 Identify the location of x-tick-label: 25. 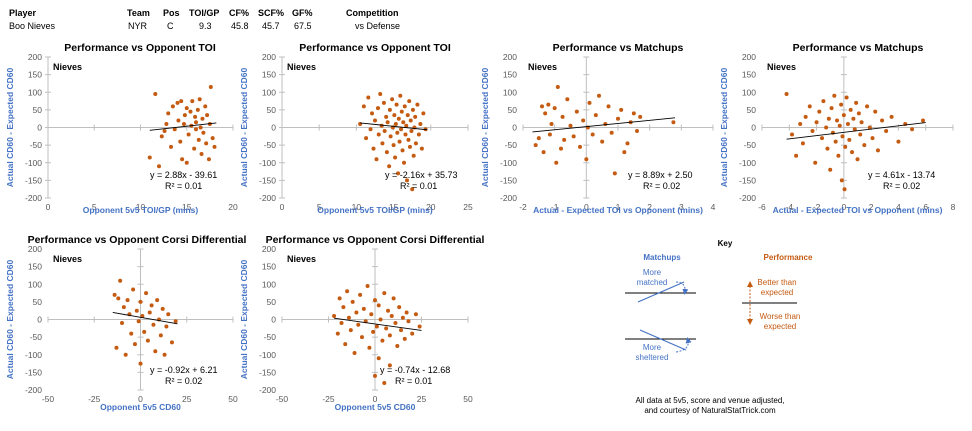
(468, 207).